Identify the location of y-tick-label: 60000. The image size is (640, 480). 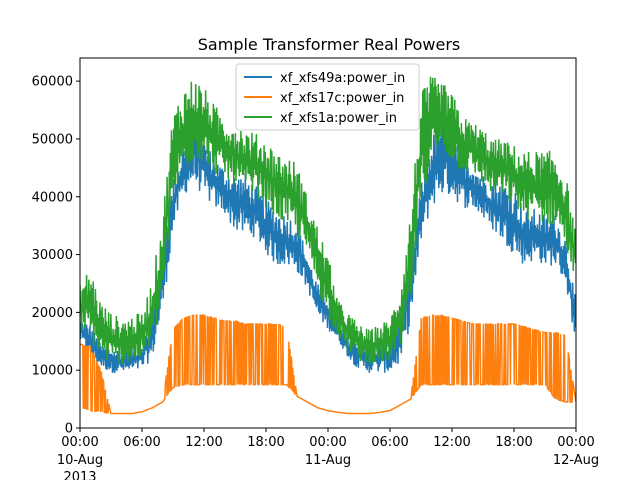
(52, 82).